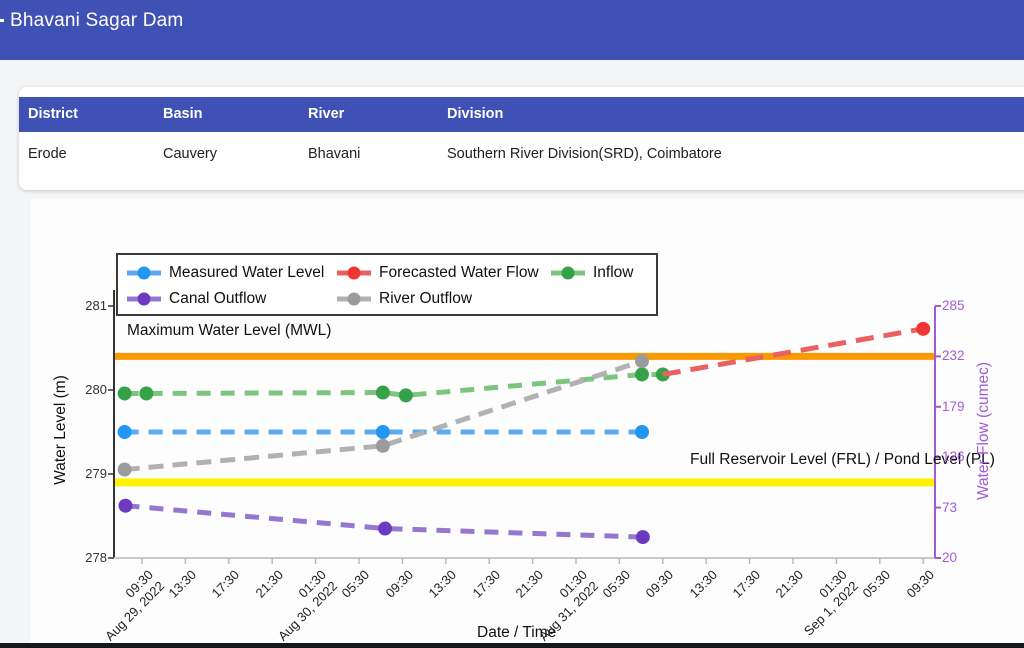 This screenshot has width=1024, height=648. Describe the element at coordinates (218, 298) in the screenshot. I see `legend-label: Canal Outflow` at that location.